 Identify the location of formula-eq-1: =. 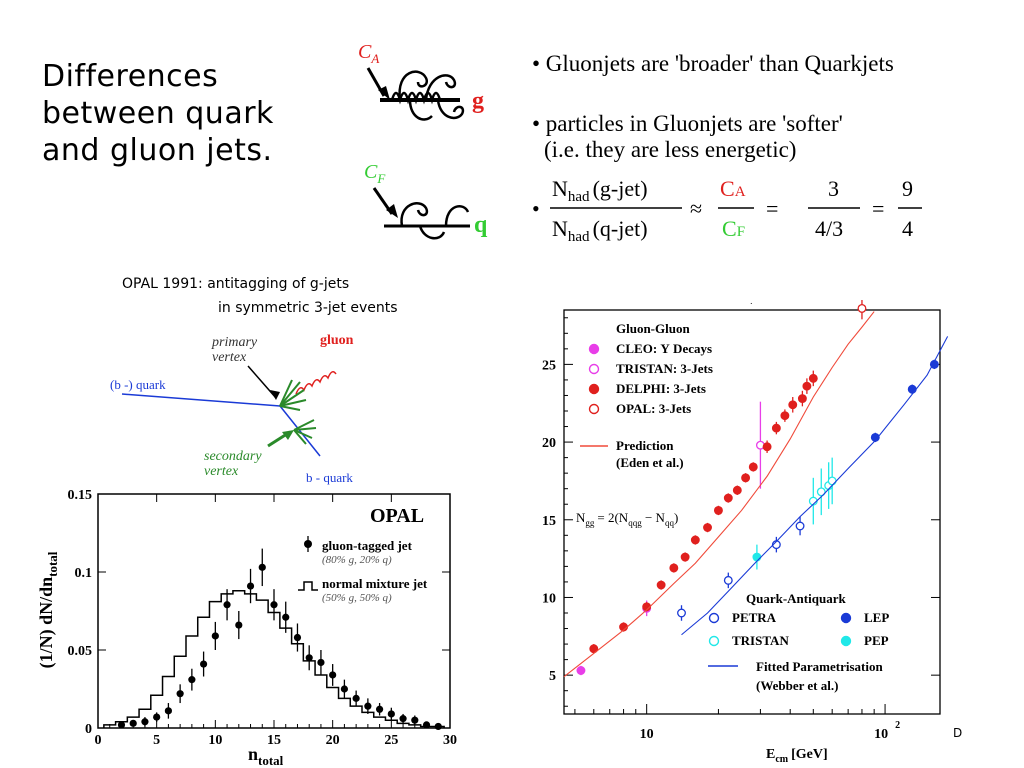
(772, 208).